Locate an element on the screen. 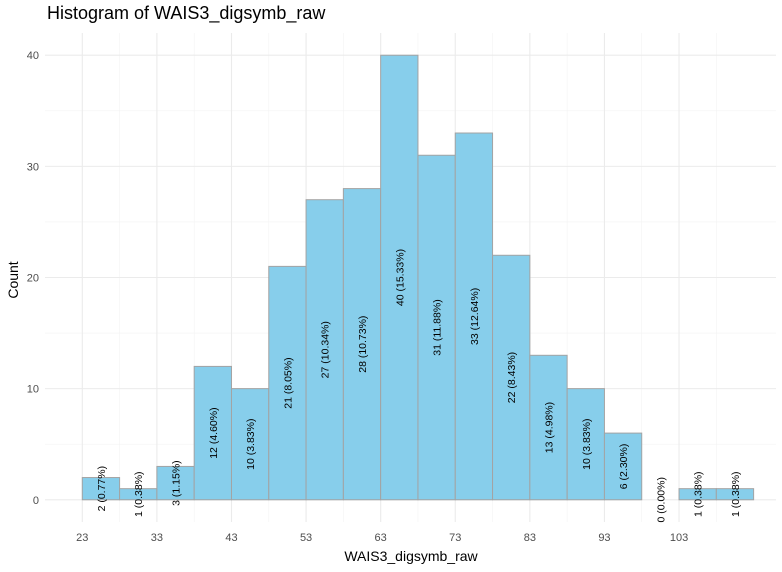 Image resolution: width=782 pixels, height=572 pixels. y-axis-label: Count is located at coordinates (13, 279).